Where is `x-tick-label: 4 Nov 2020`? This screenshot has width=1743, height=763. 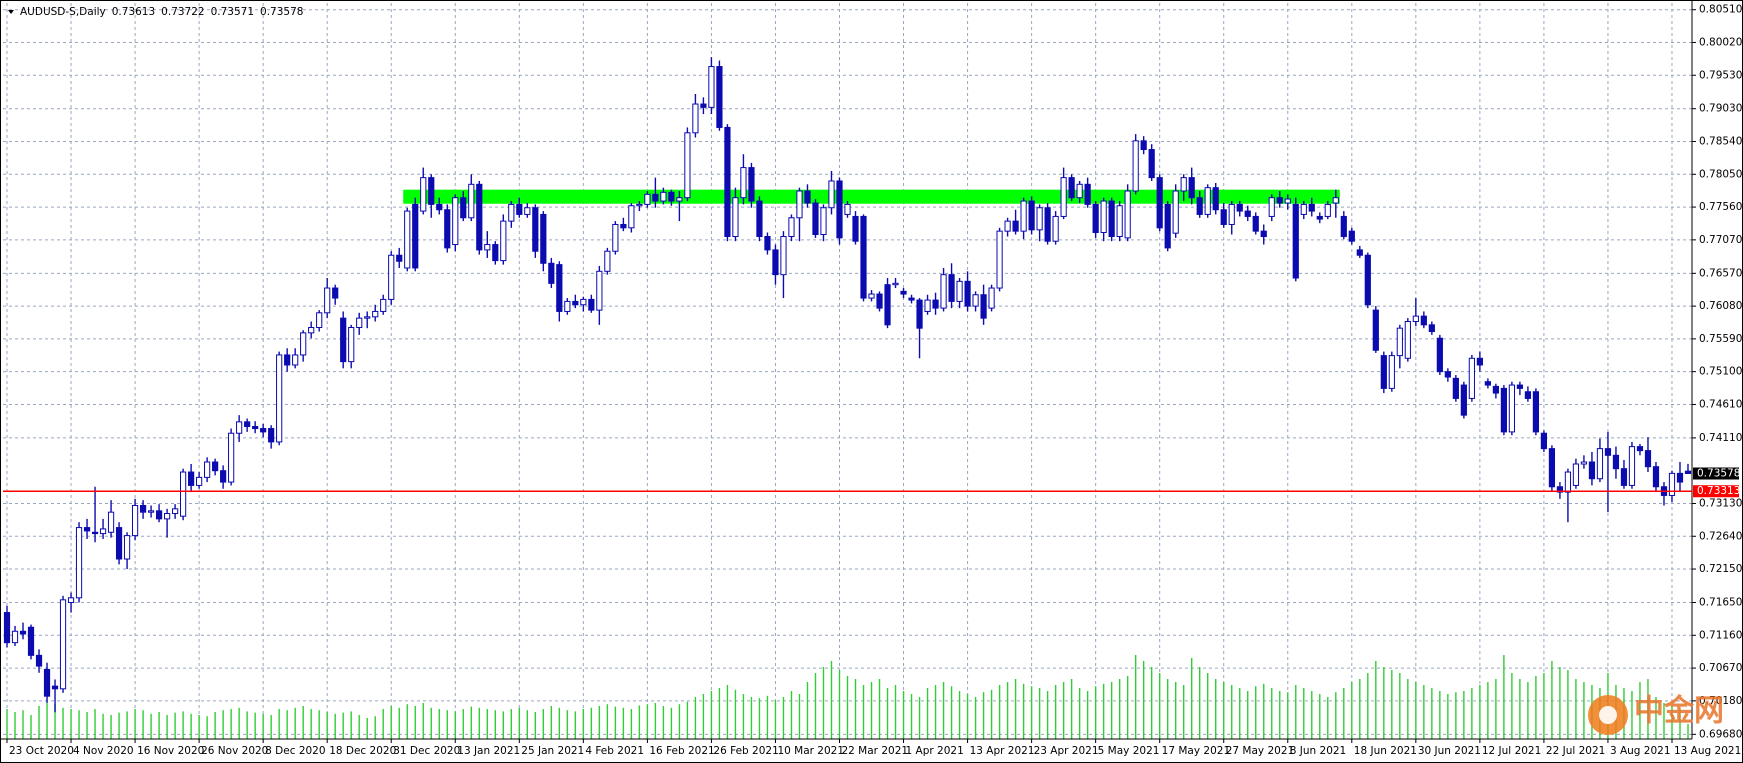 x-tick-label: 4 Nov 2020 is located at coordinates (103, 751).